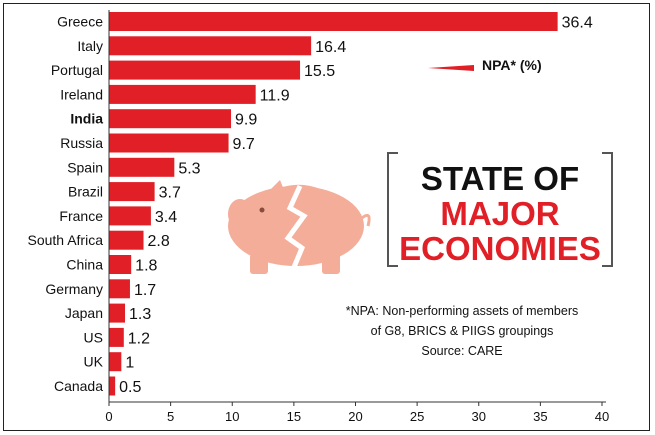 This screenshot has height=435, width=655. What do you see at coordinates (81, 216) in the screenshot?
I see `category-label-france: France` at bounding box center [81, 216].